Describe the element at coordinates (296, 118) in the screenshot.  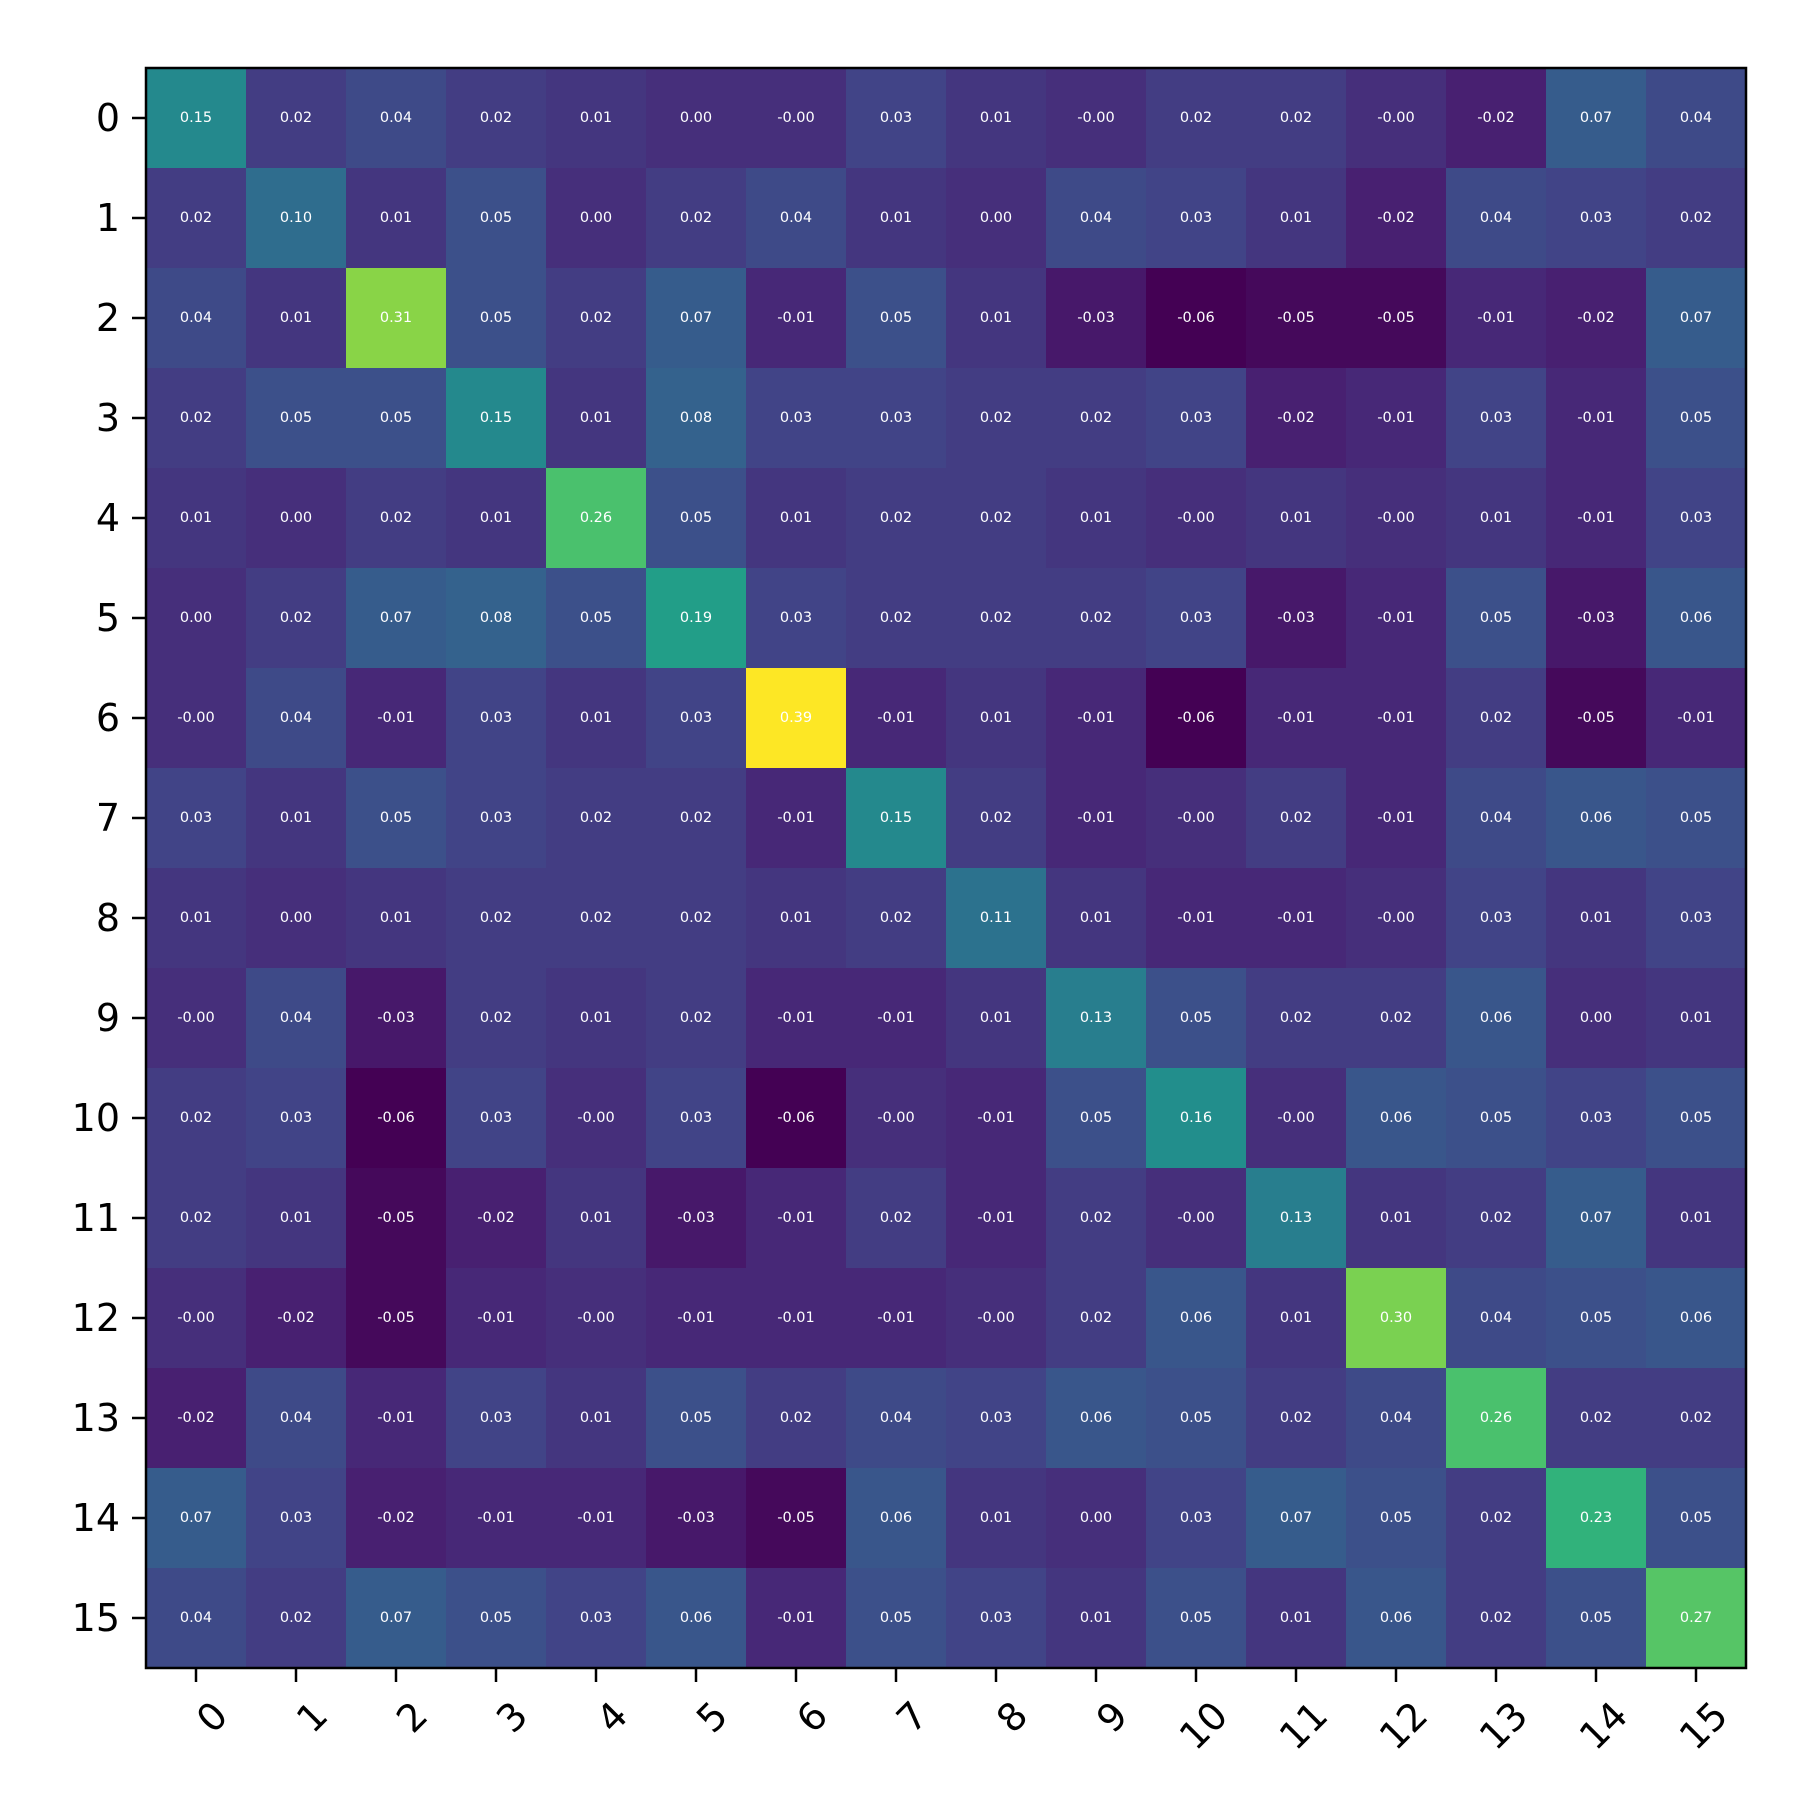
I see `heatmap-cell-r0-c1` at that location.